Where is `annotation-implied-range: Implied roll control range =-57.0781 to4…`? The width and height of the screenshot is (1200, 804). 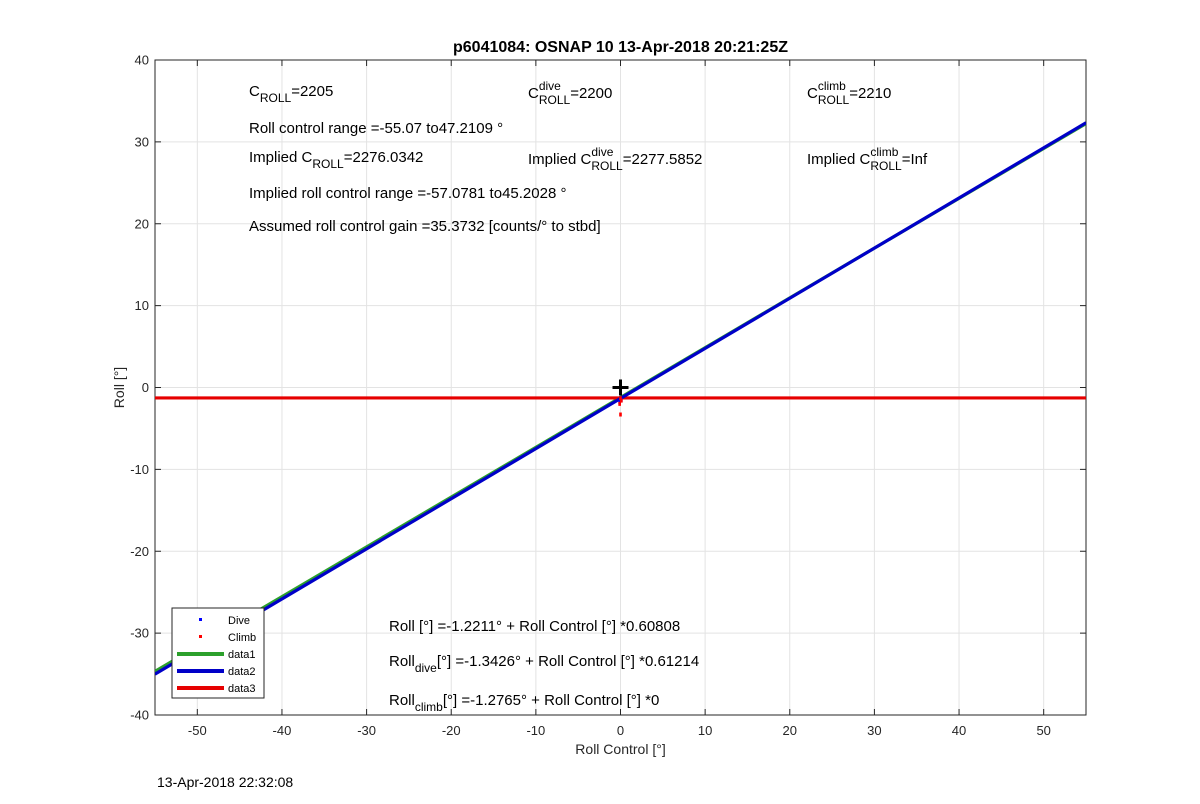
annotation-implied-range: Implied roll control range =-57.0781 to4… is located at coordinates (407, 193).